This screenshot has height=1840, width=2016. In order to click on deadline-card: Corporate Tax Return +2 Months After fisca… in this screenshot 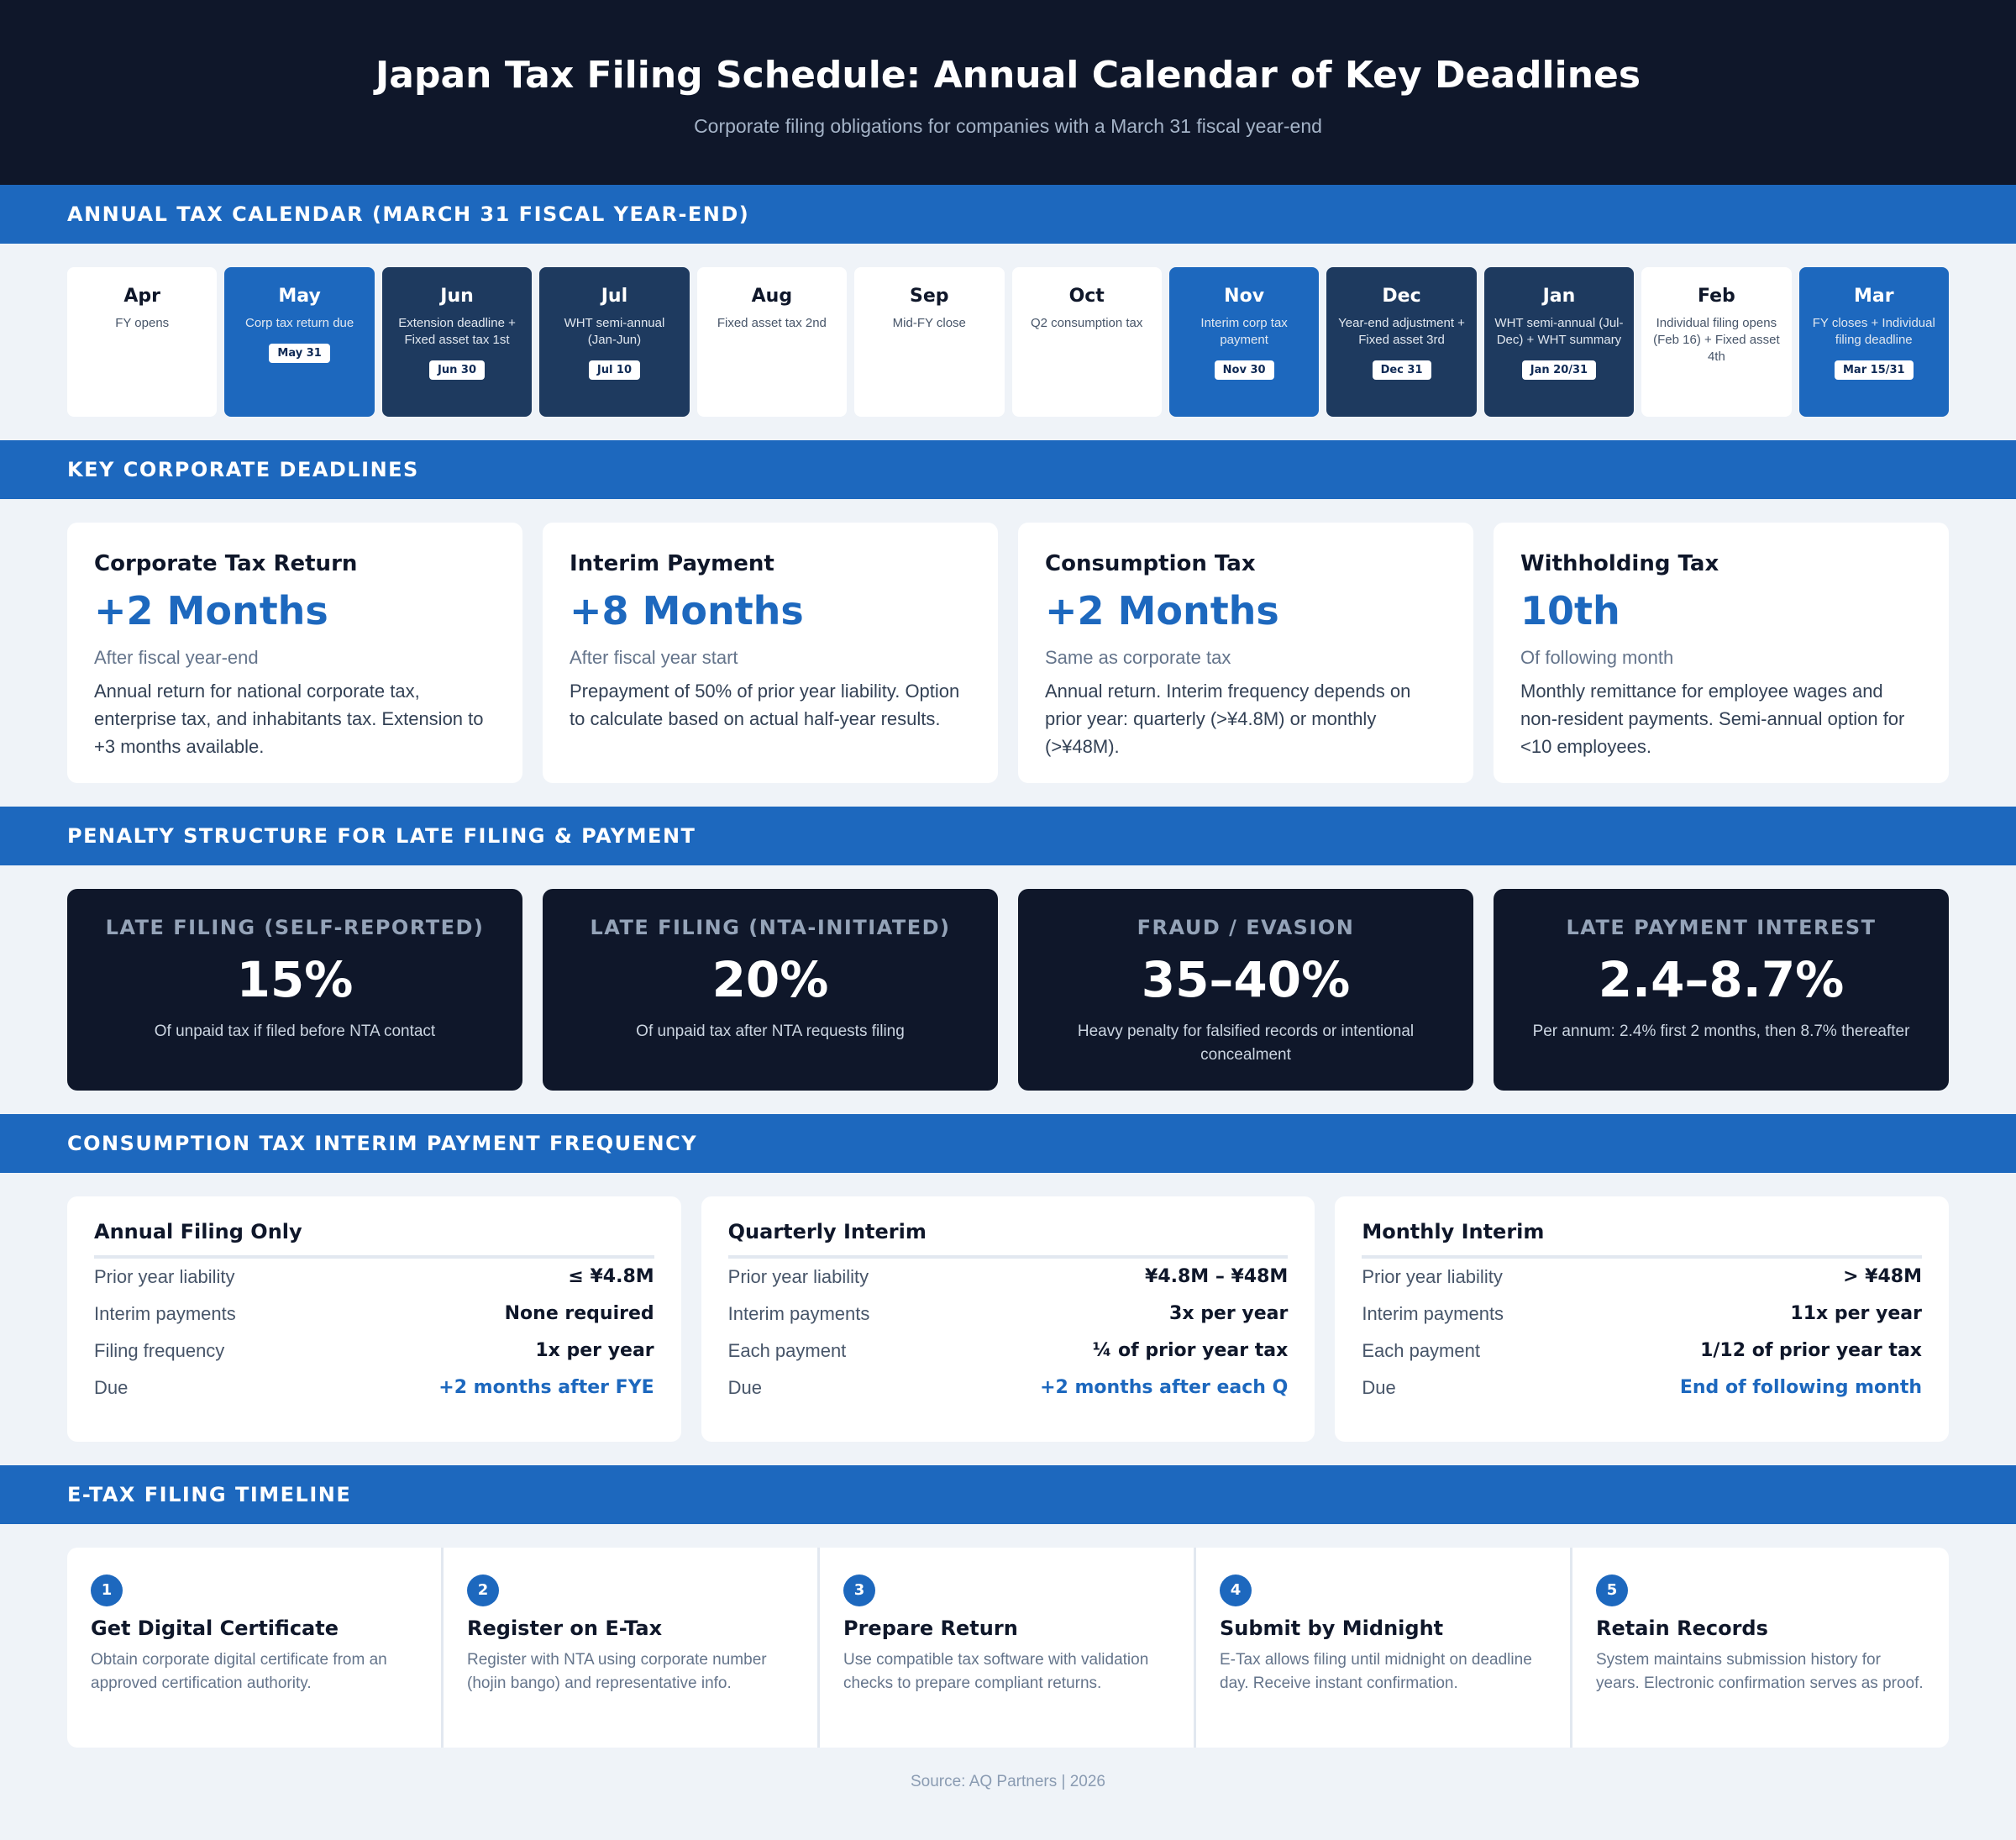, I will do `click(294, 653)`.